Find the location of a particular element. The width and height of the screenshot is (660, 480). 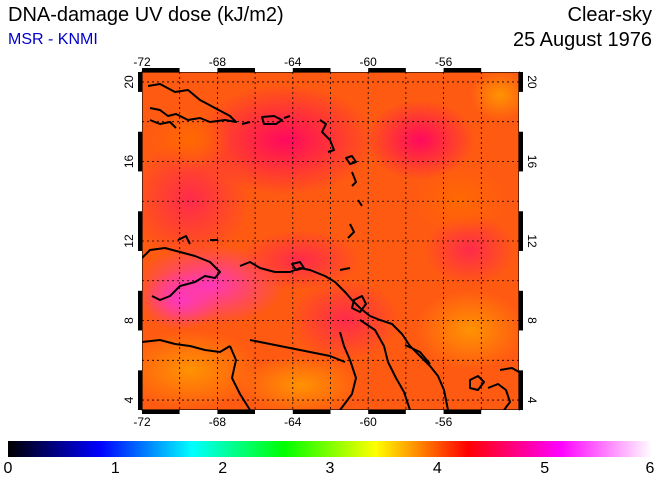

latitude-labels-left: 4 8 12 16 20 is located at coordinates (129, 239).